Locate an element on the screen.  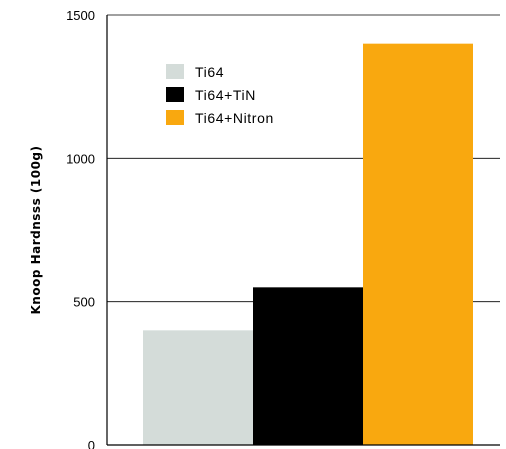
y-tick-label: 1000 is located at coordinates (80, 158).